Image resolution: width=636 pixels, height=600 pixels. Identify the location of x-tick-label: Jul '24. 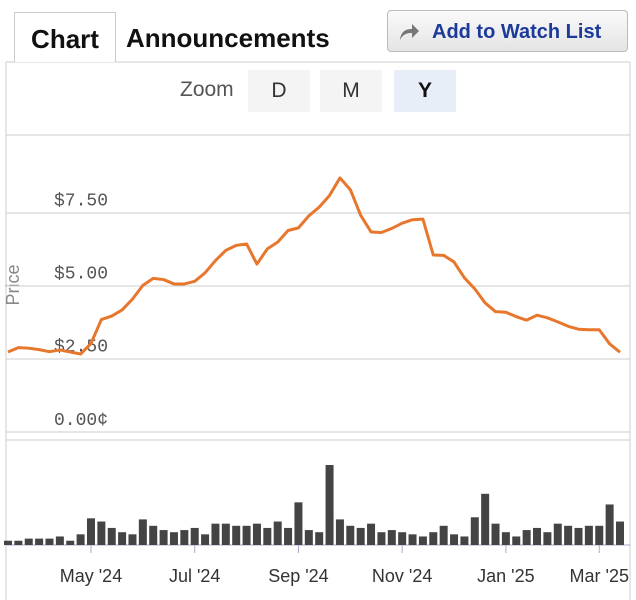
(194, 576).